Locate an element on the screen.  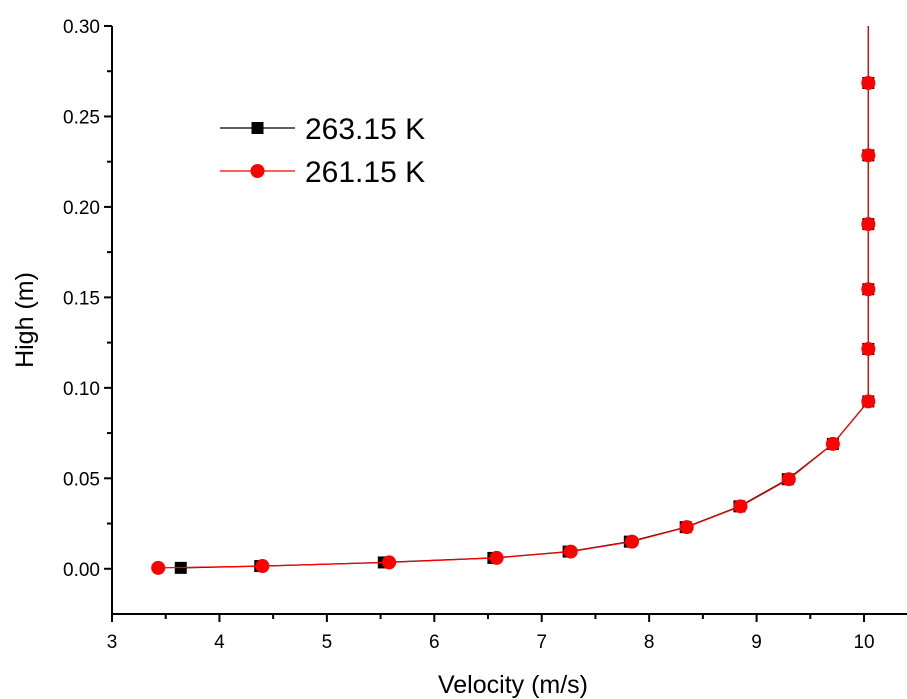
legend-entry-1: 263.15 K is located at coordinates (322, 129).